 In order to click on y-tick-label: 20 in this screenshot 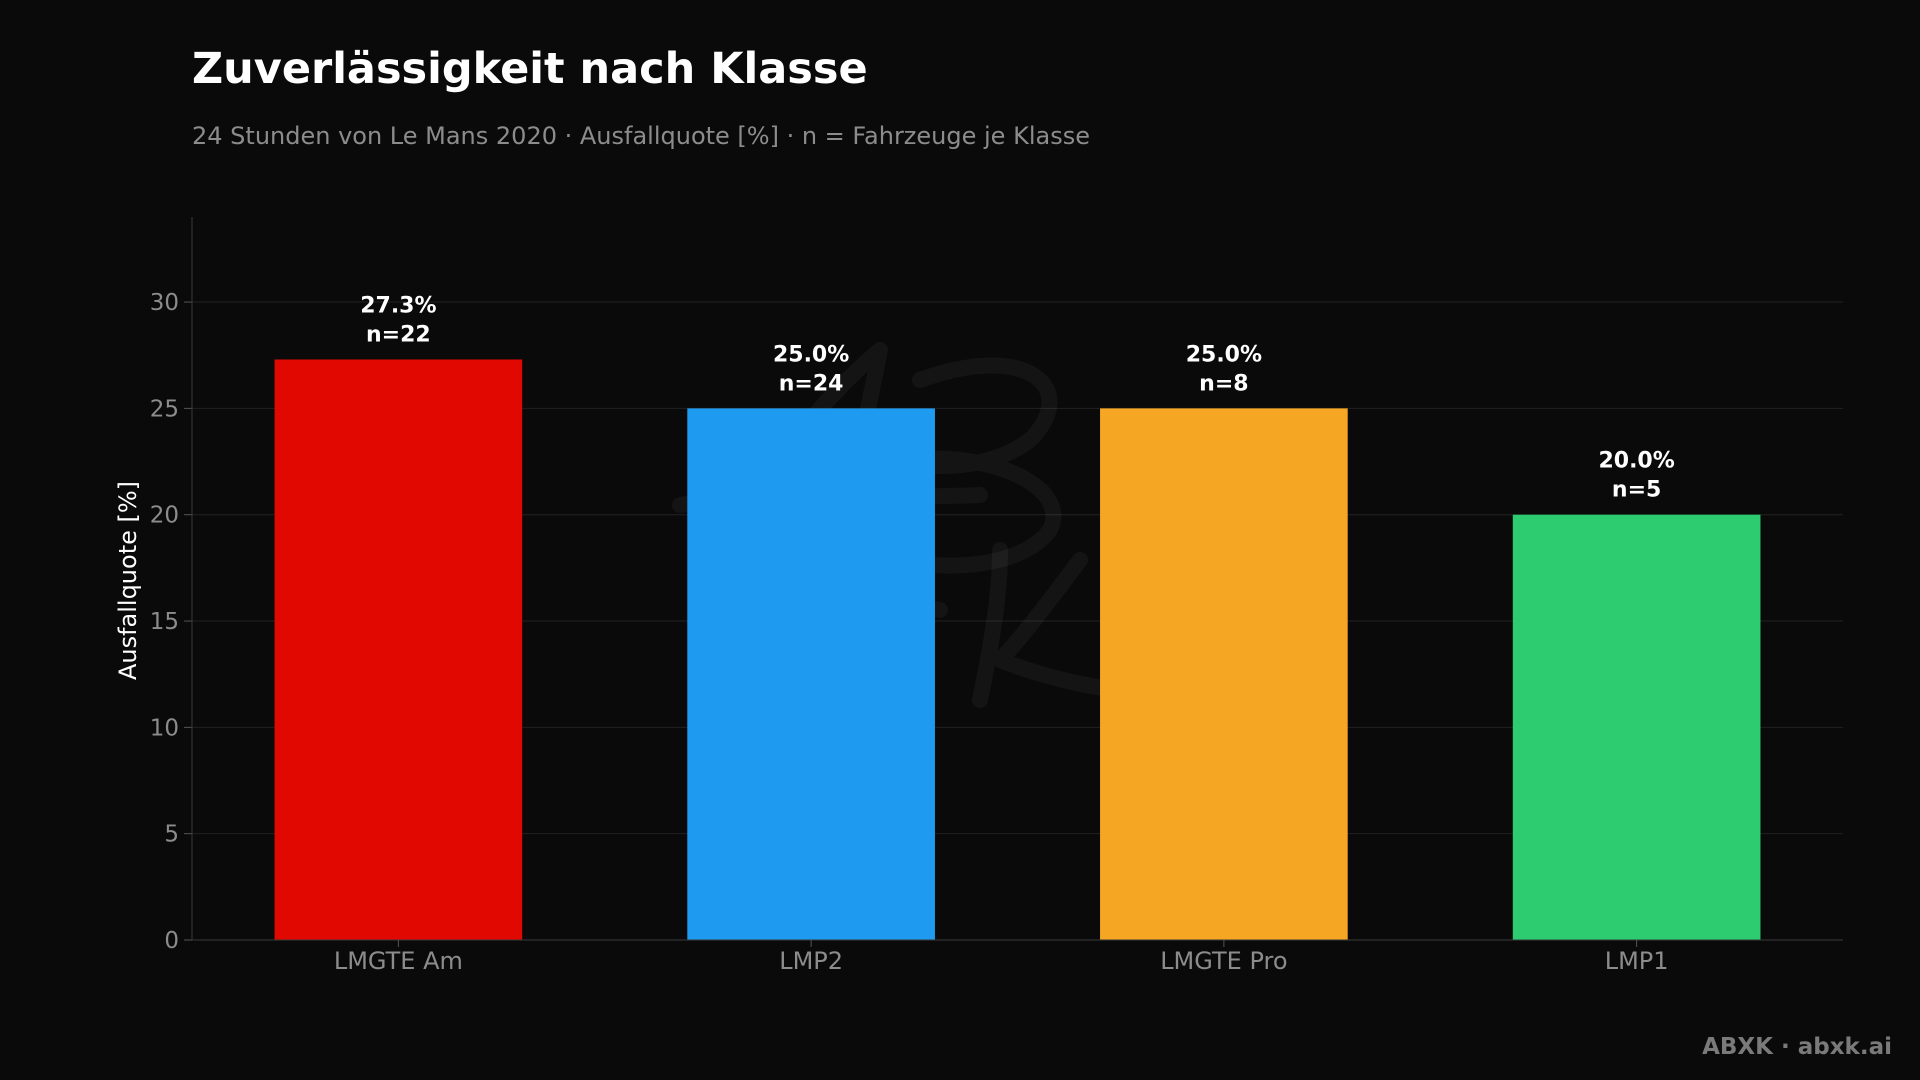, I will do `click(164, 516)`.